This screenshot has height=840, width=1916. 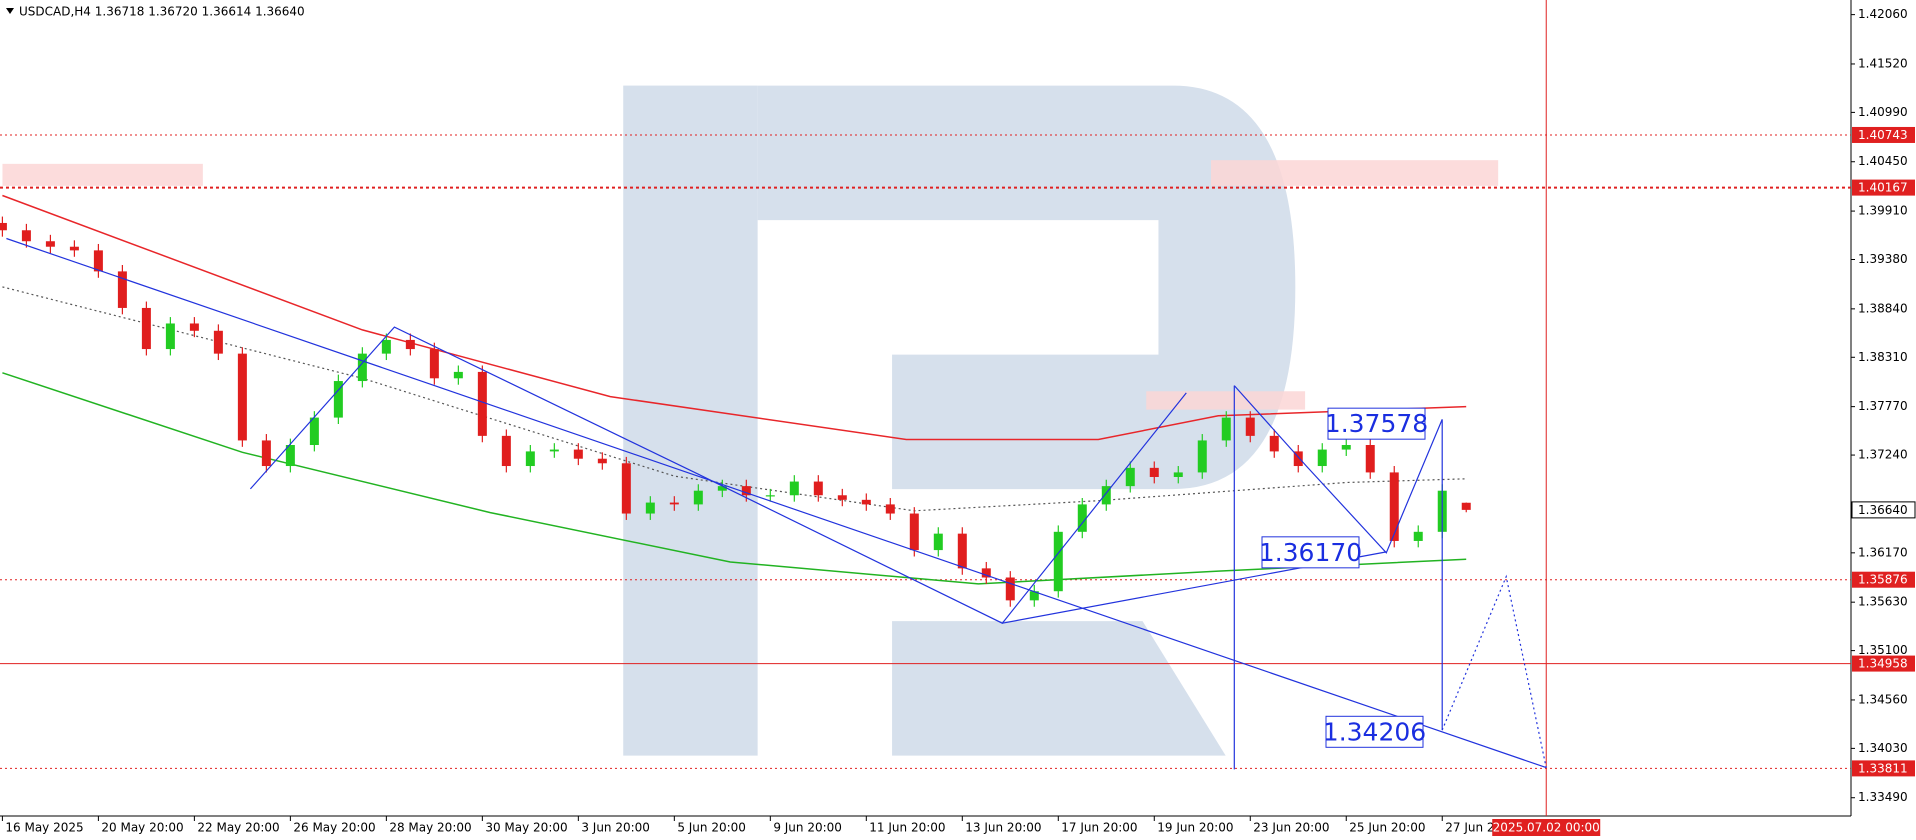 What do you see at coordinates (1883, 650) in the screenshot?
I see `y-tick-label: 1.35100` at bounding box center [1883, 650].